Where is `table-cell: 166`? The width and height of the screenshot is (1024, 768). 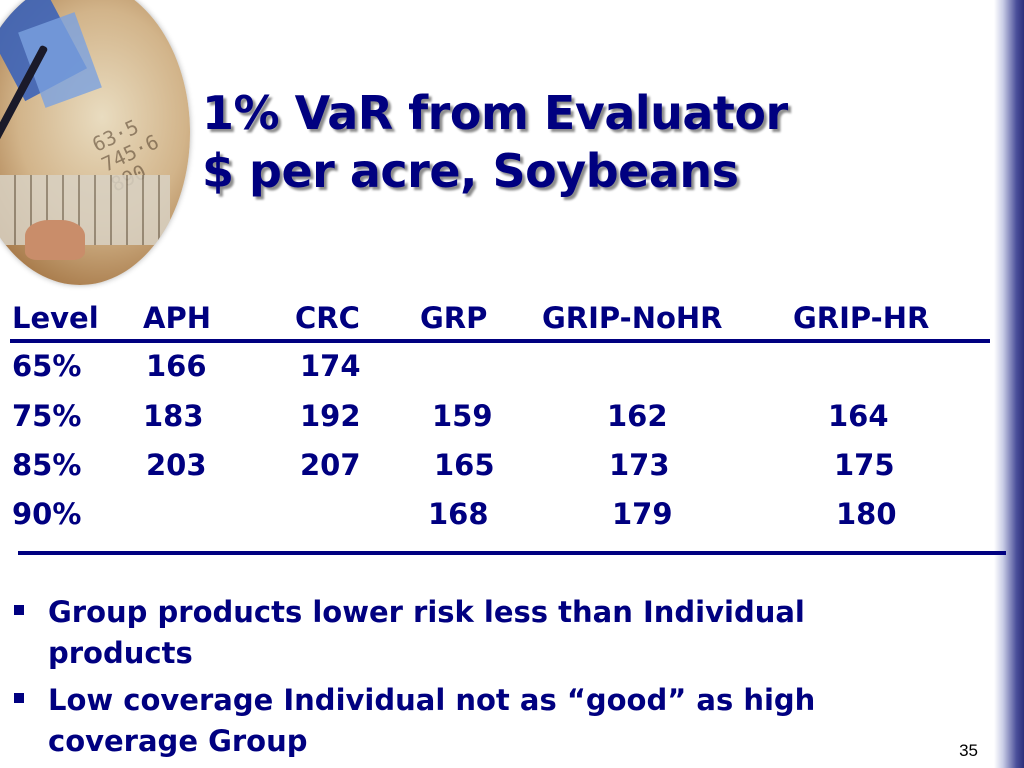
table-cell: 166 is located at coordinates (176, 366).